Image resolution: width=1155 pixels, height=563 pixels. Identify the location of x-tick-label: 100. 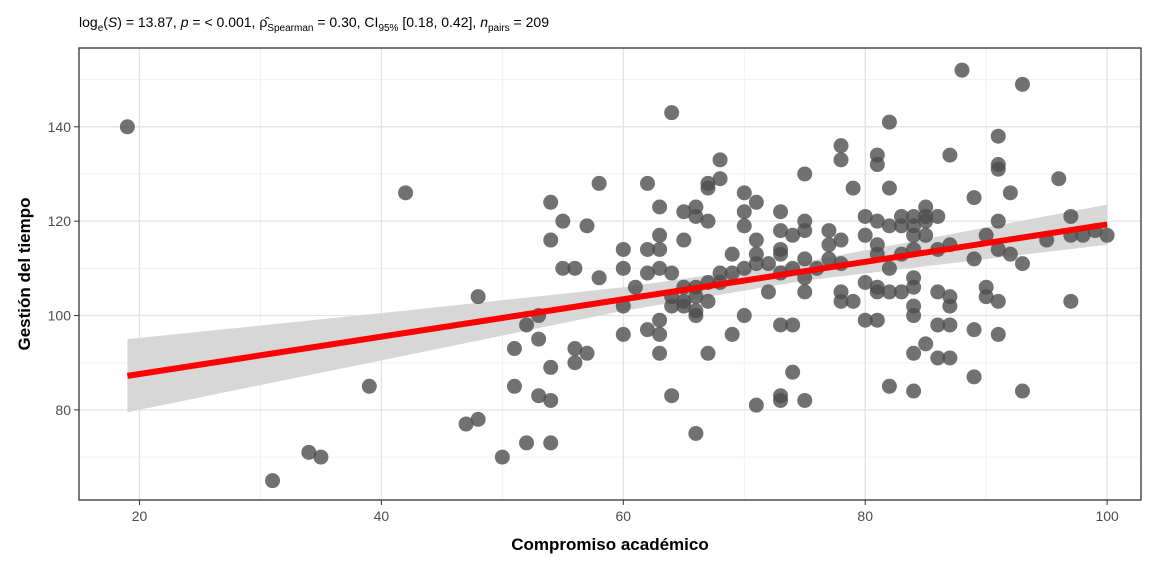
(1107, 516).